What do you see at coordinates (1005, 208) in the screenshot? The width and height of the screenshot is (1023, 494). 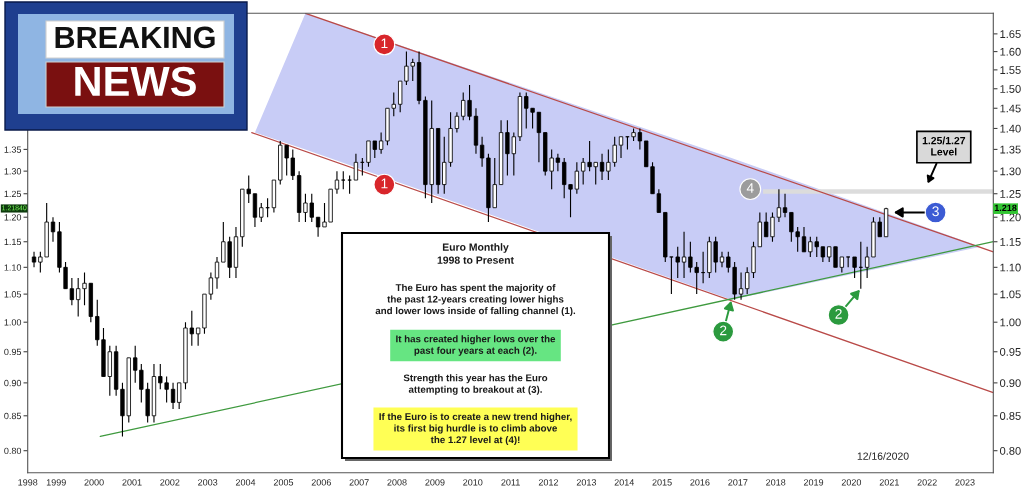 I see `annotation: 1.218` at bounding box center [1005, 208].